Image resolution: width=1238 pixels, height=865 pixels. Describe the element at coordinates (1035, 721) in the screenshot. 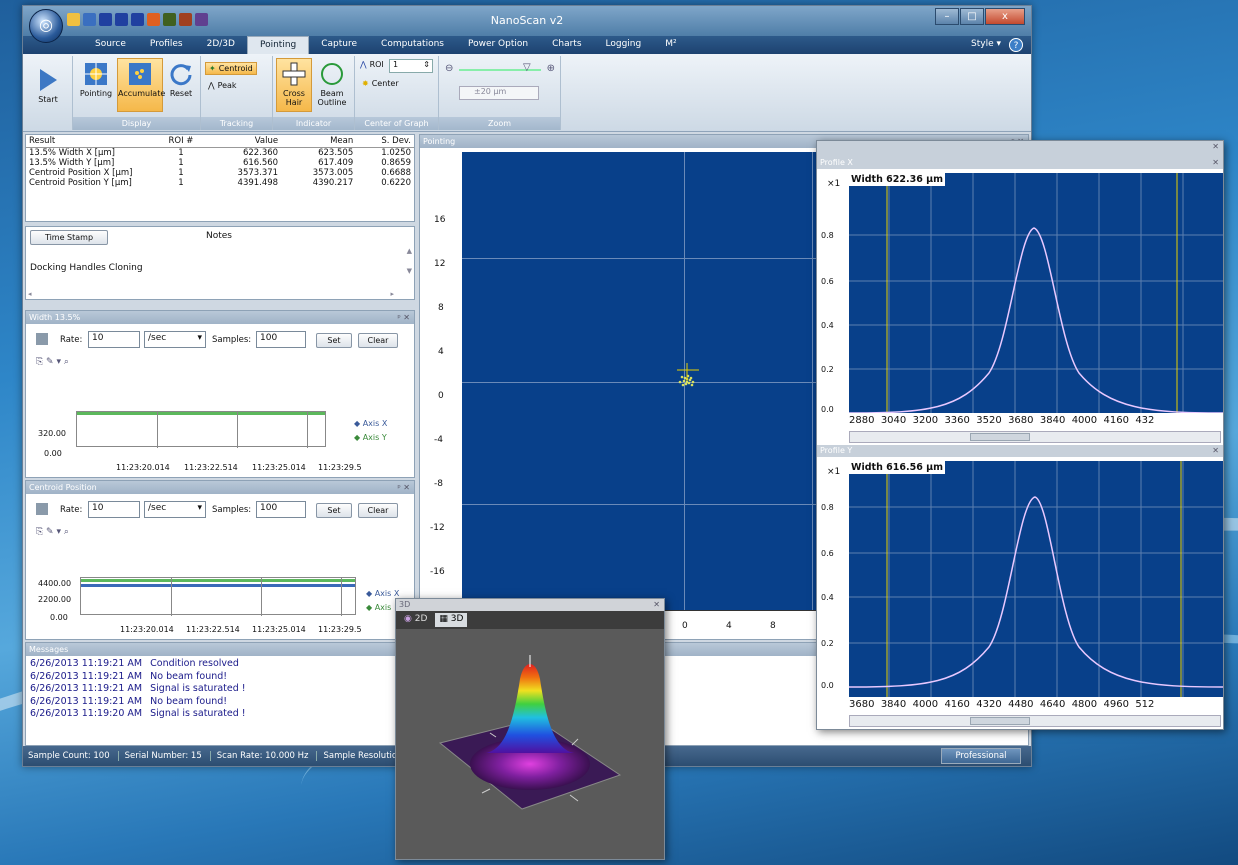

I see `profile-y-scrollbar` at that location.